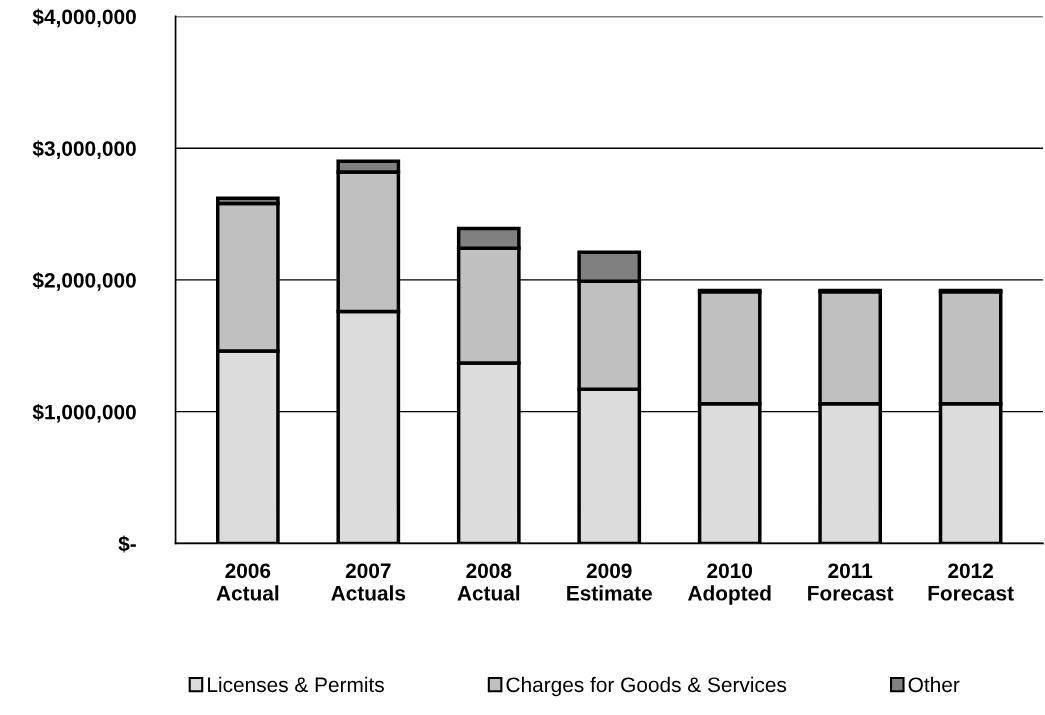  Describe the element at coordinates (934, 684) in the screenshot. I see `legend-label: Other` at that location.